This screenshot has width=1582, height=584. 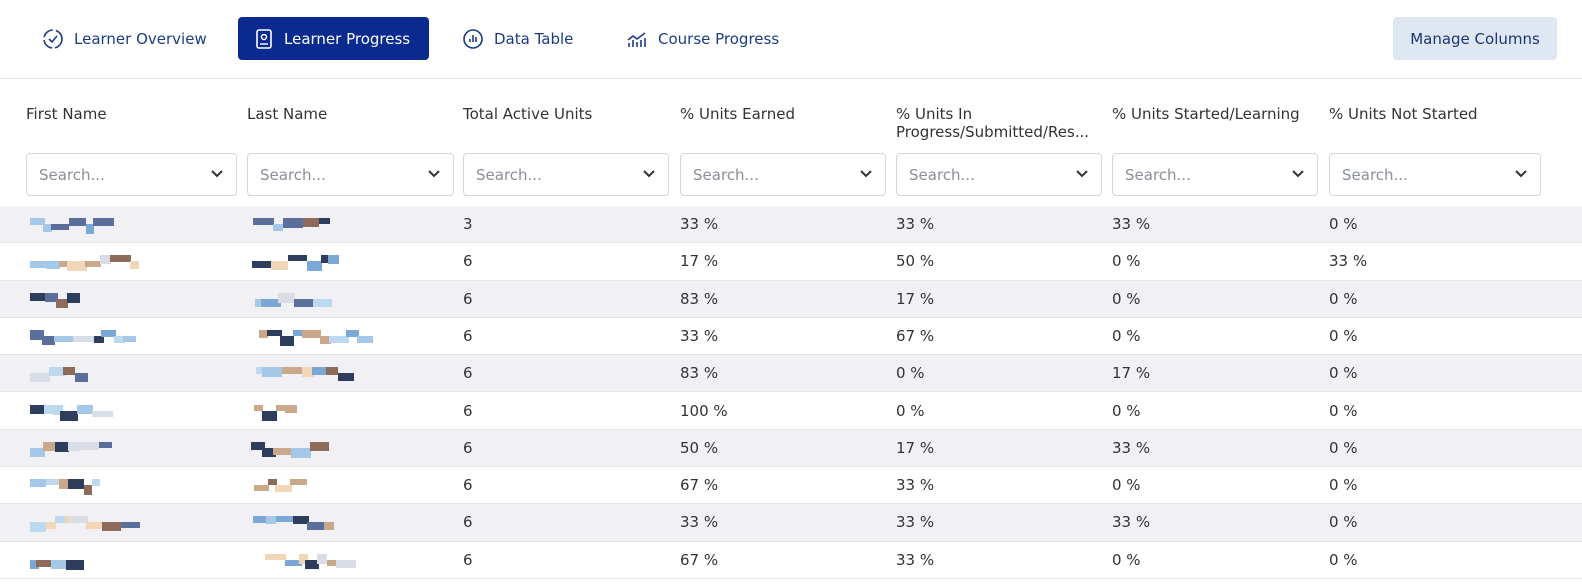 I want to click on table-cell: 3, so click(x=468, y=224).